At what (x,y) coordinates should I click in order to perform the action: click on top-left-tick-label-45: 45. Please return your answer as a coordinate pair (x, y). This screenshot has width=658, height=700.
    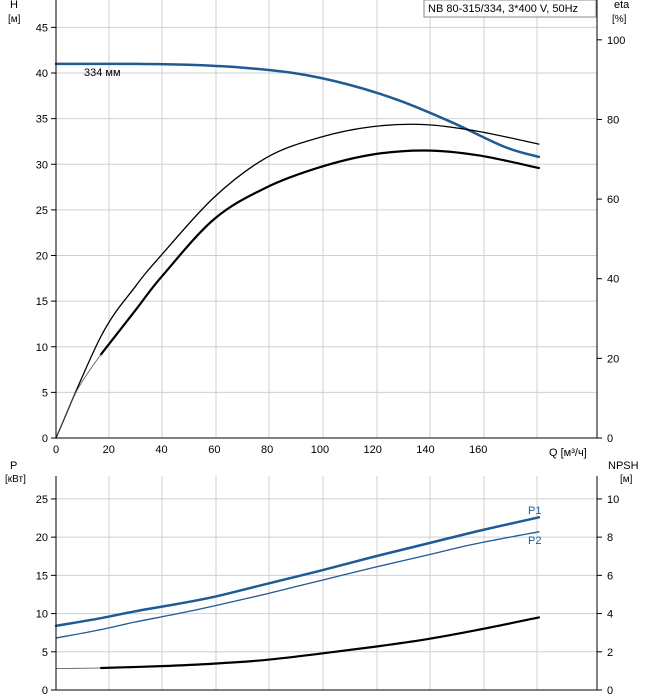
    Looking at the image, I should click on (42, 28).